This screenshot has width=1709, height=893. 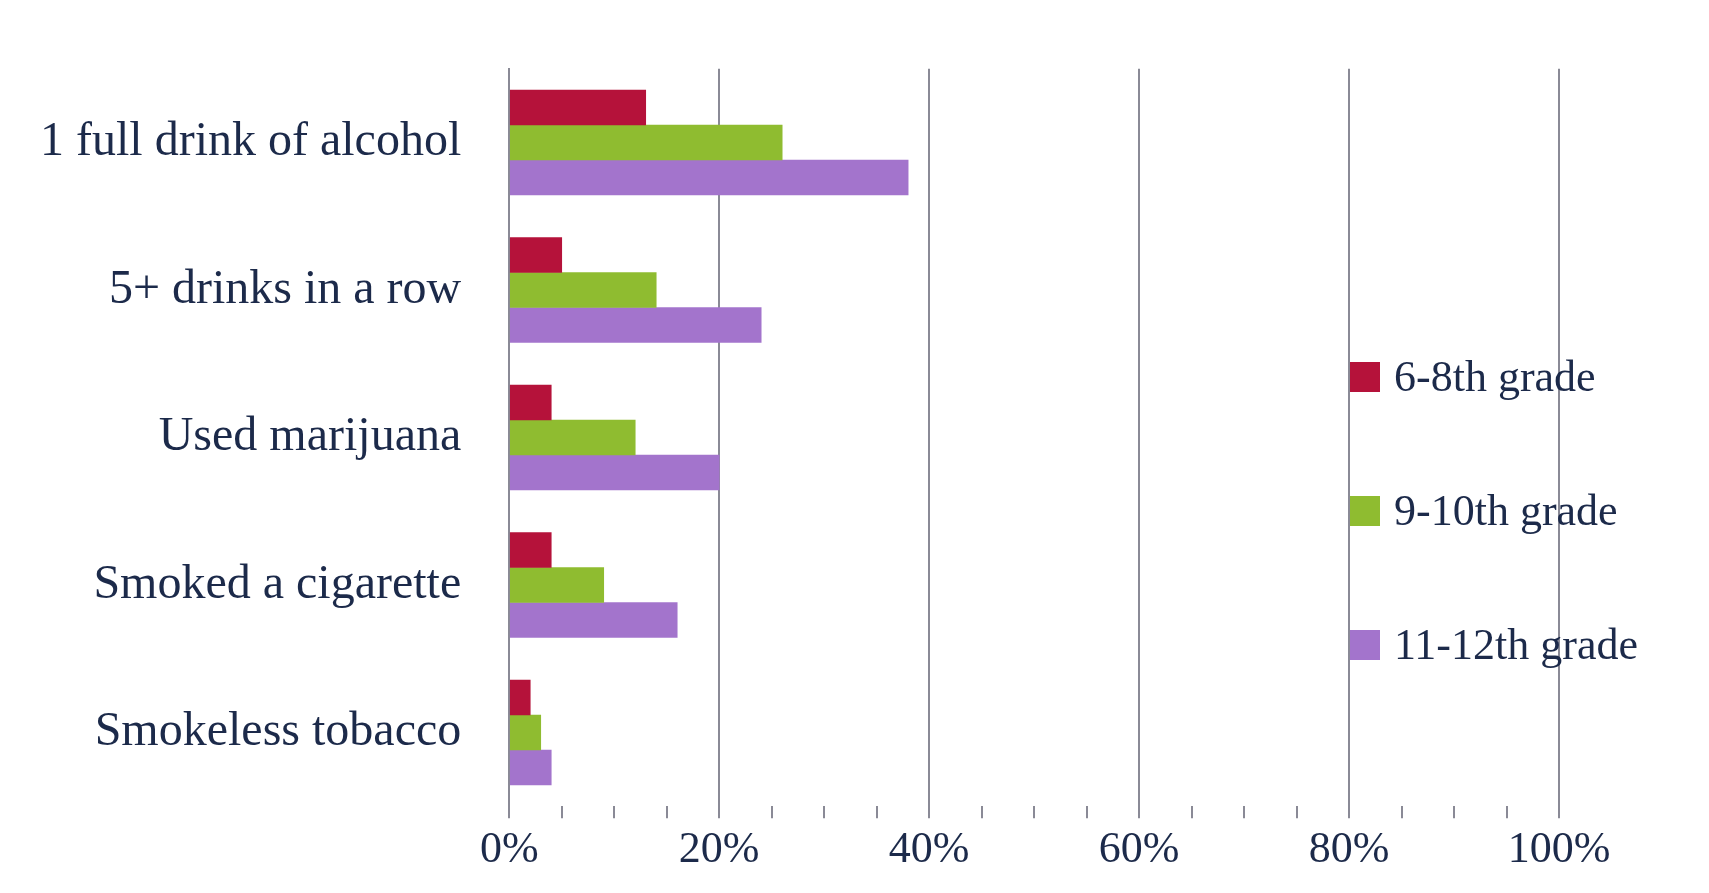 I want to click on x-tick-label: 0%, so click(x=509, y=848).